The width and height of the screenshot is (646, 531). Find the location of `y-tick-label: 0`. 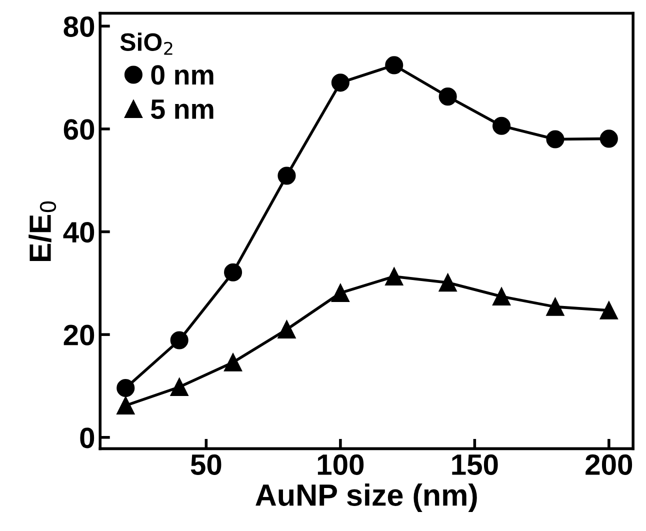

y-tick-label: 0 is located at coordinates (87, 438).